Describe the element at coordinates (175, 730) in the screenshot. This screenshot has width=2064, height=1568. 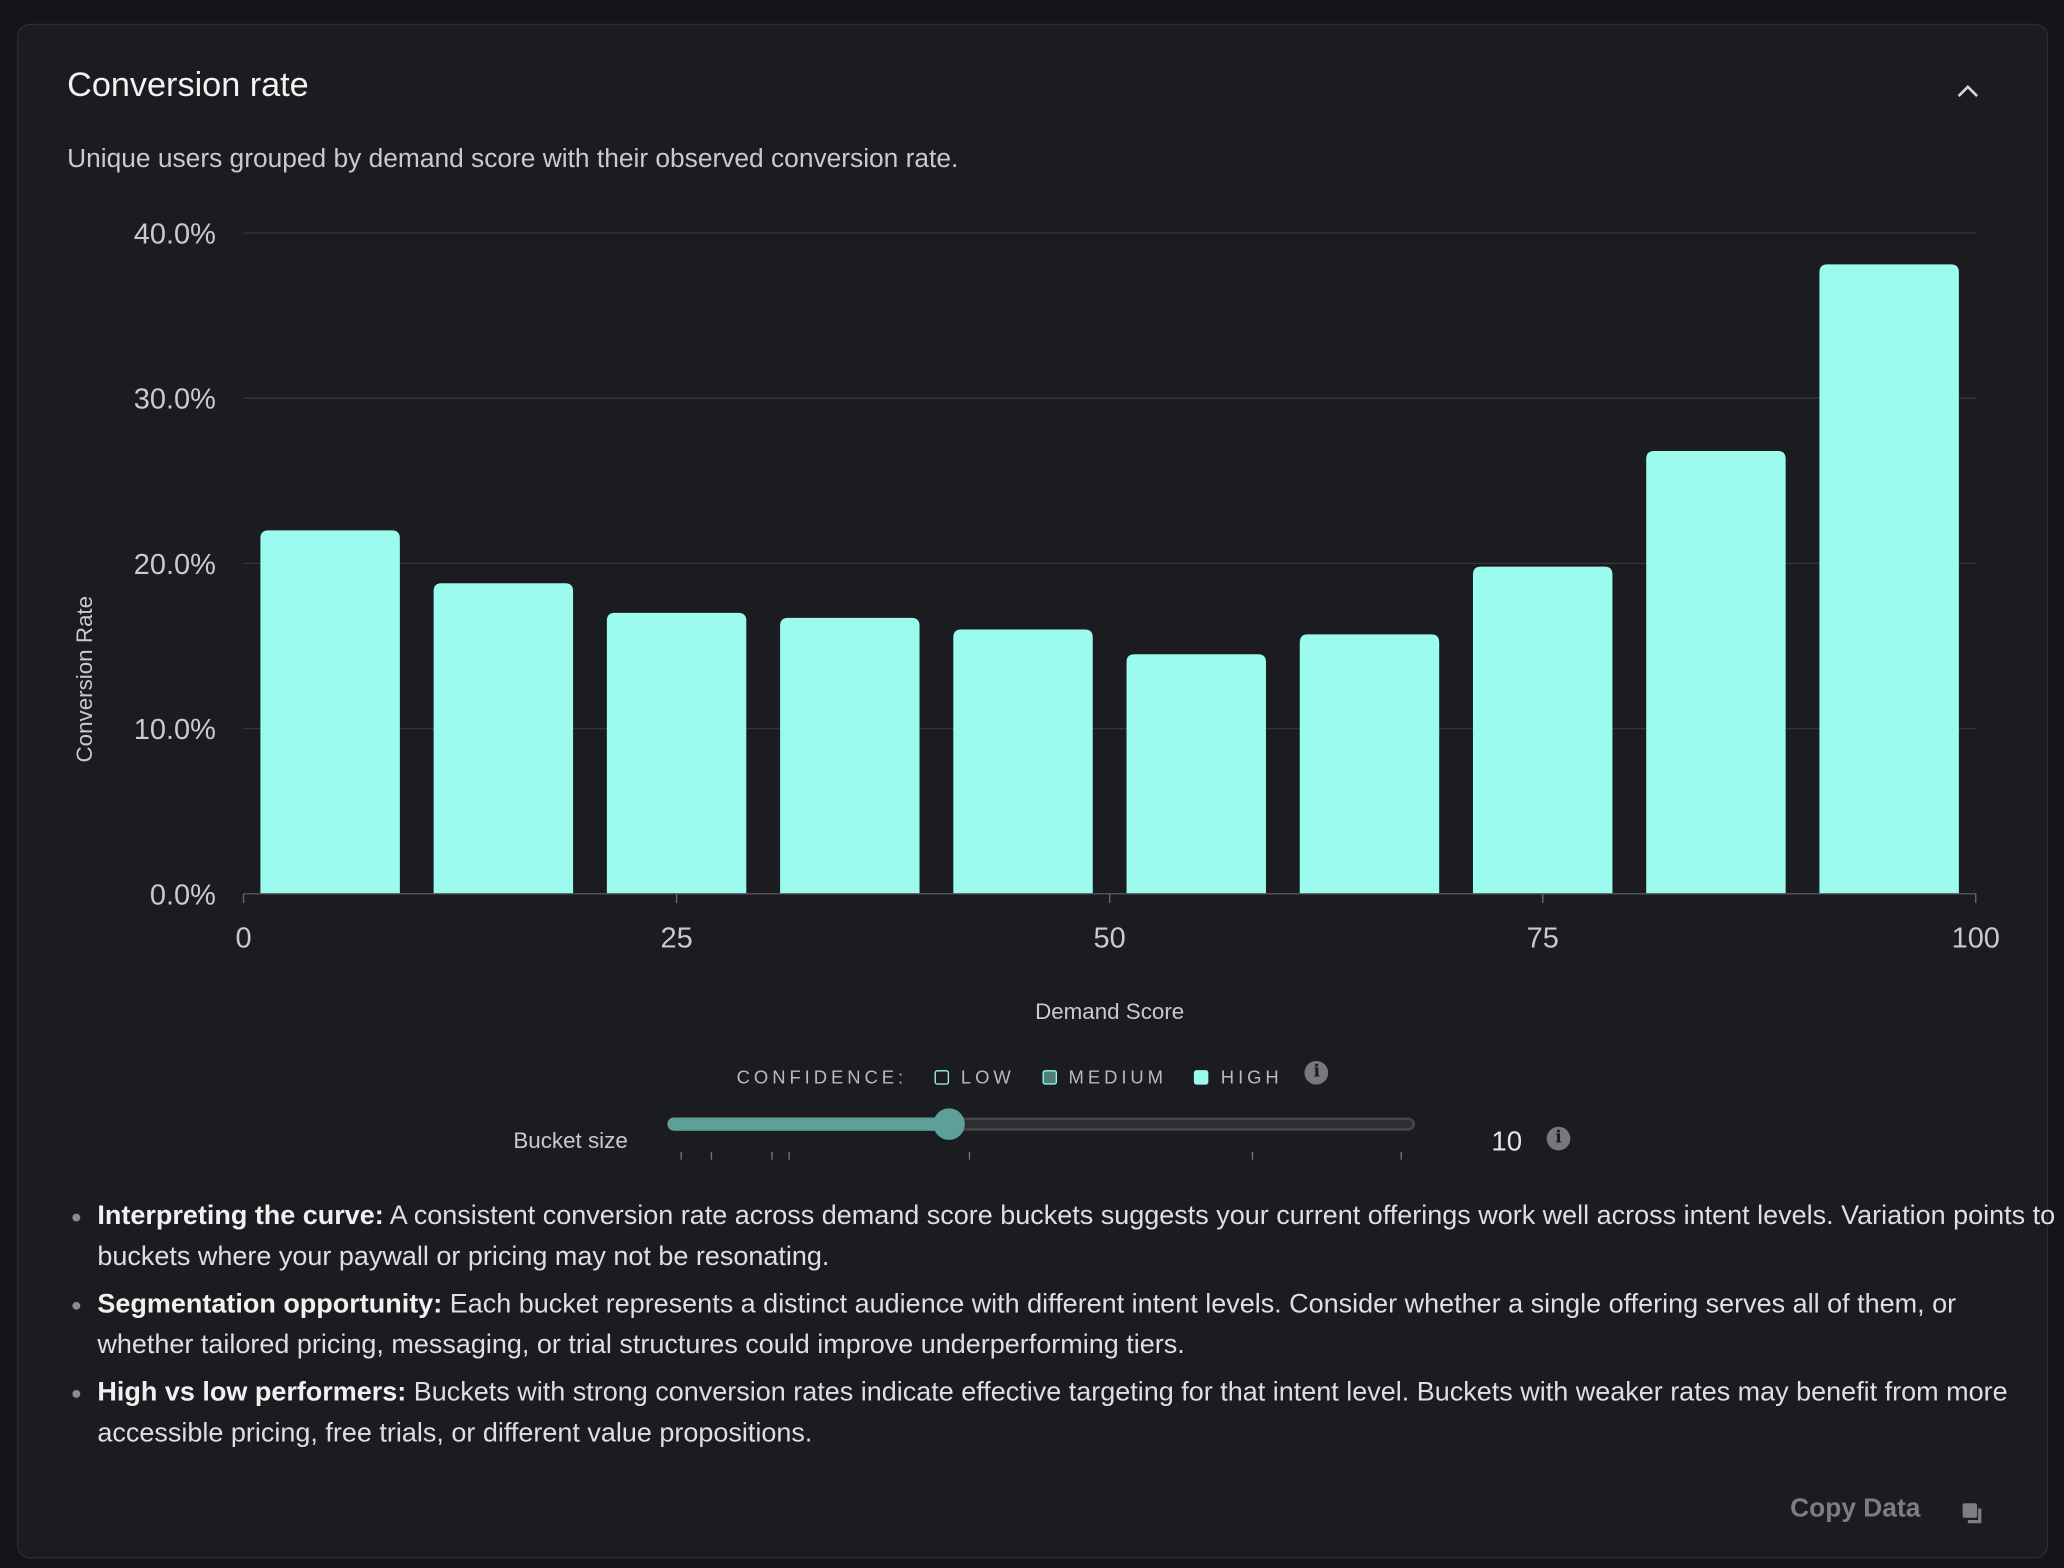
I see `y-tick-label: 10.0%` at that location.